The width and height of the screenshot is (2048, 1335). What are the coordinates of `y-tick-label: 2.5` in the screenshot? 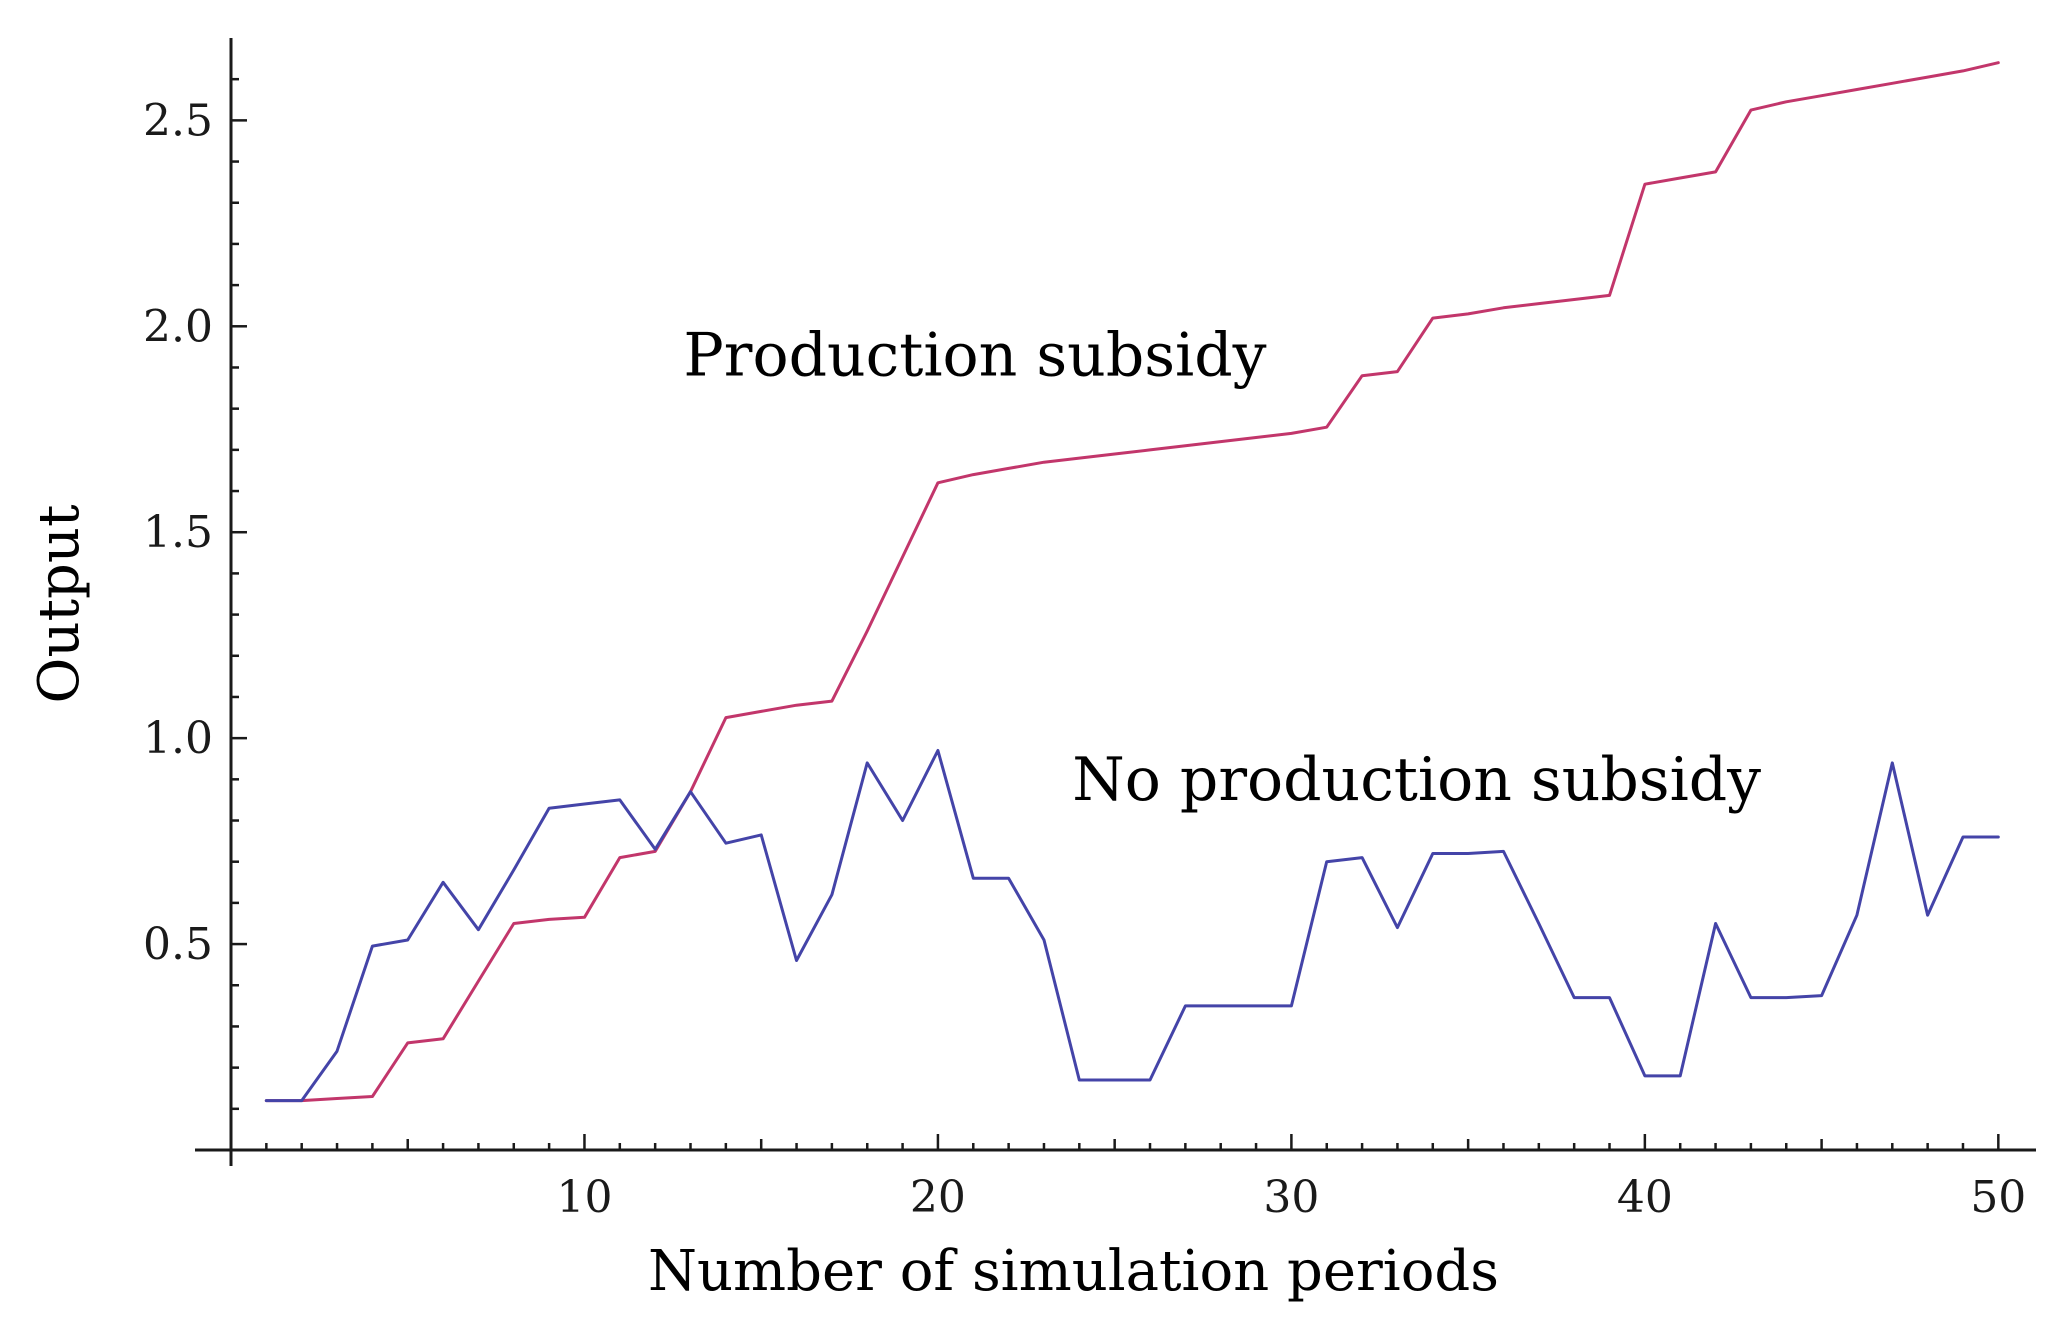 It's located at (178, 120).